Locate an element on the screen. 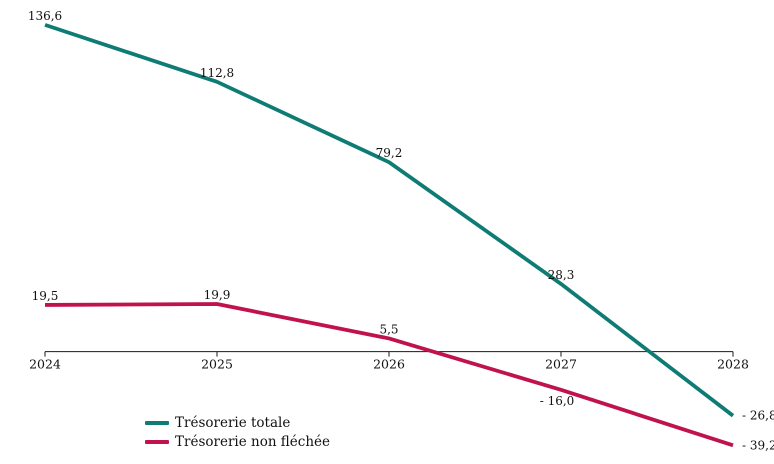 This screenshot has width=774, height=464. data-label: - 39,2 is located at coordinates (758, 445).